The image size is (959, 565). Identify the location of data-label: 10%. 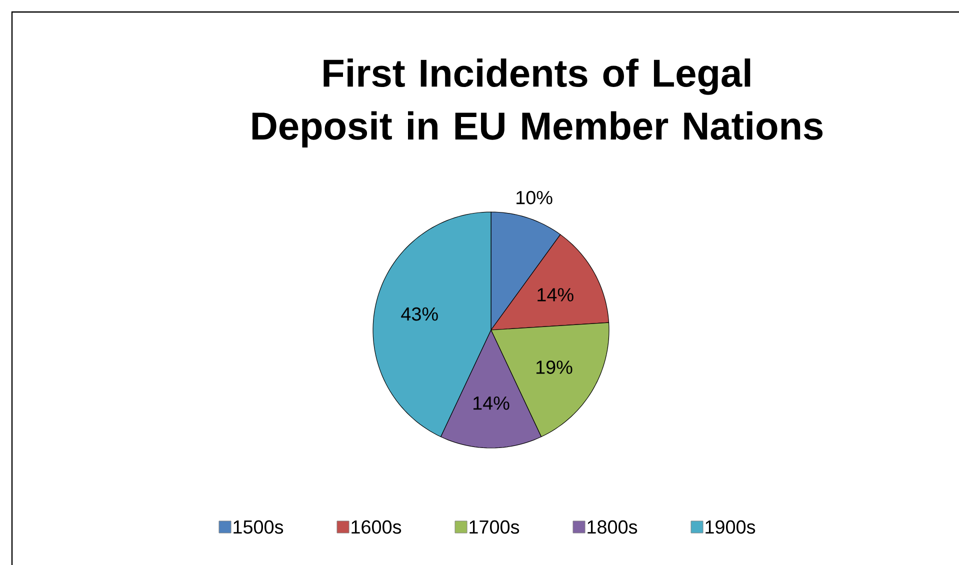
(534, 197).